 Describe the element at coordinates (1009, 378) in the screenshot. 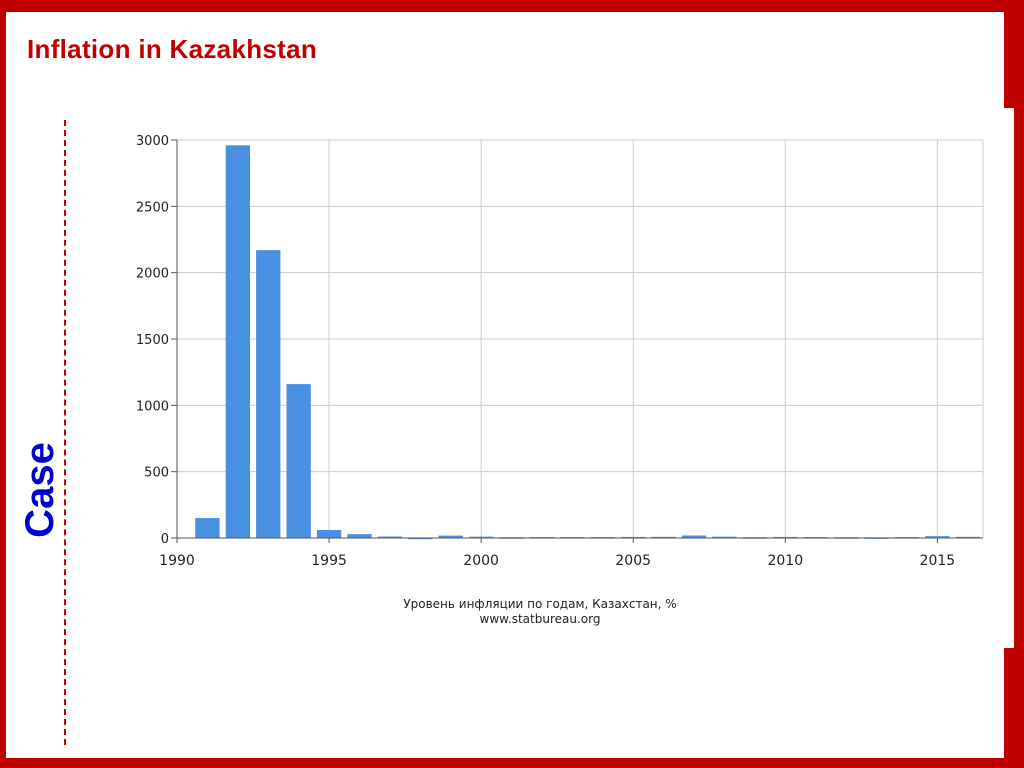

I see `right-frame-strip` at that location.